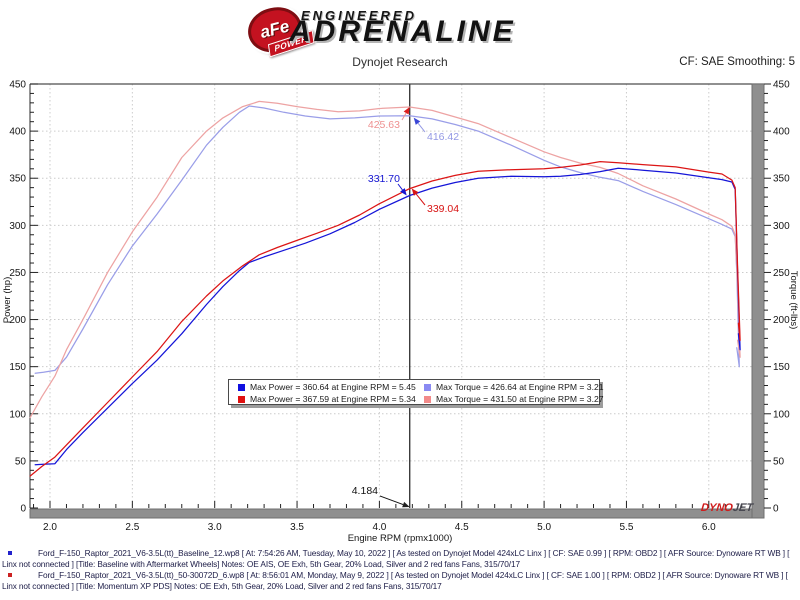 This screenshot has width=800, height=600. I want to click on x-axis-tick-label: 4.5, so click(462, 527).